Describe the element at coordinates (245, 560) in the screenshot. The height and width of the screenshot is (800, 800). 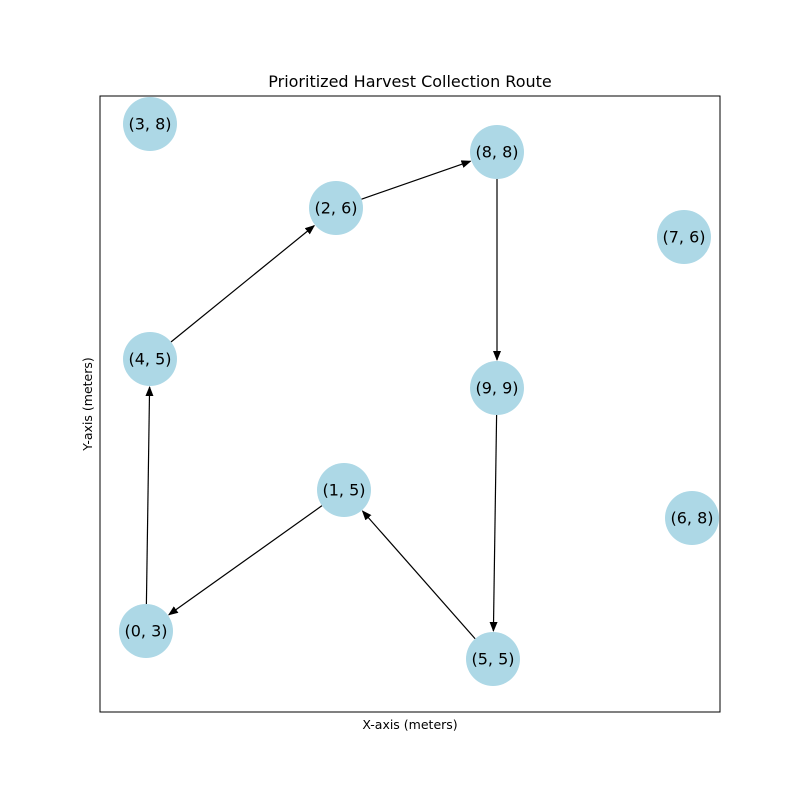
I see `route-edge-n15-to-n03` at that location.